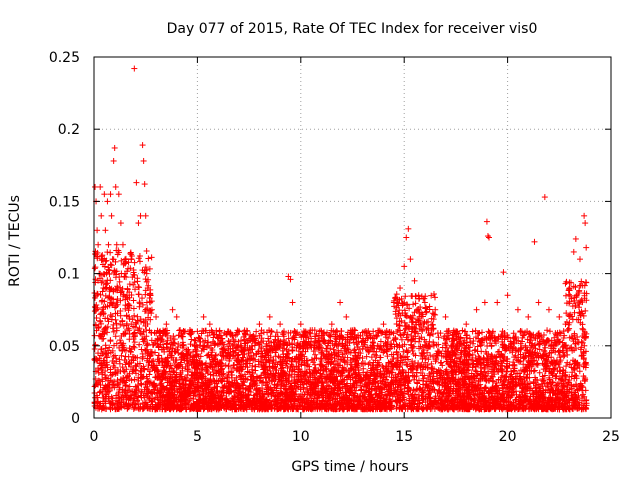 This screenshot has height=480, width=640. I want to click on x-tick-label: 10, so click(301, 437).